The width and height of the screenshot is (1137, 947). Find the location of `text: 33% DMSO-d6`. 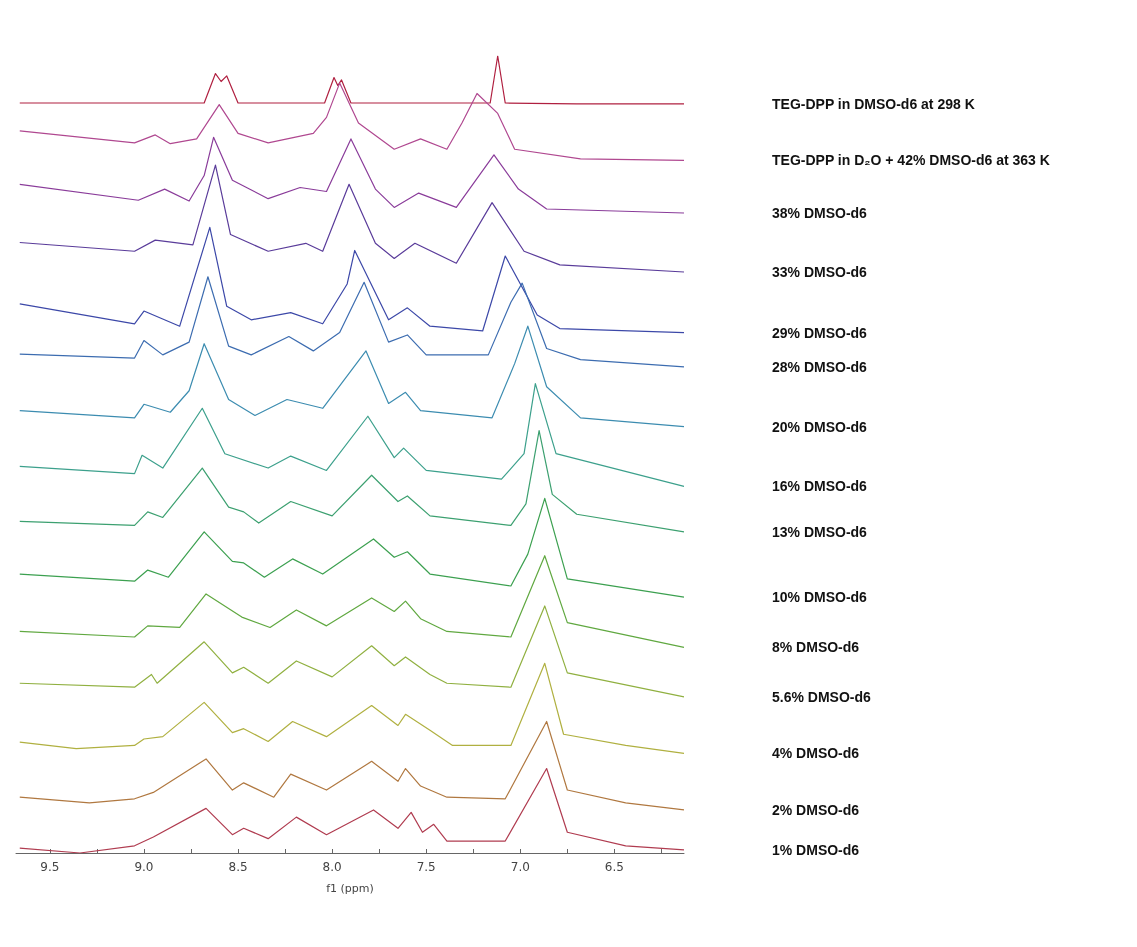

text: 33% DMSO-d6 is located at coordinates (820, 271).